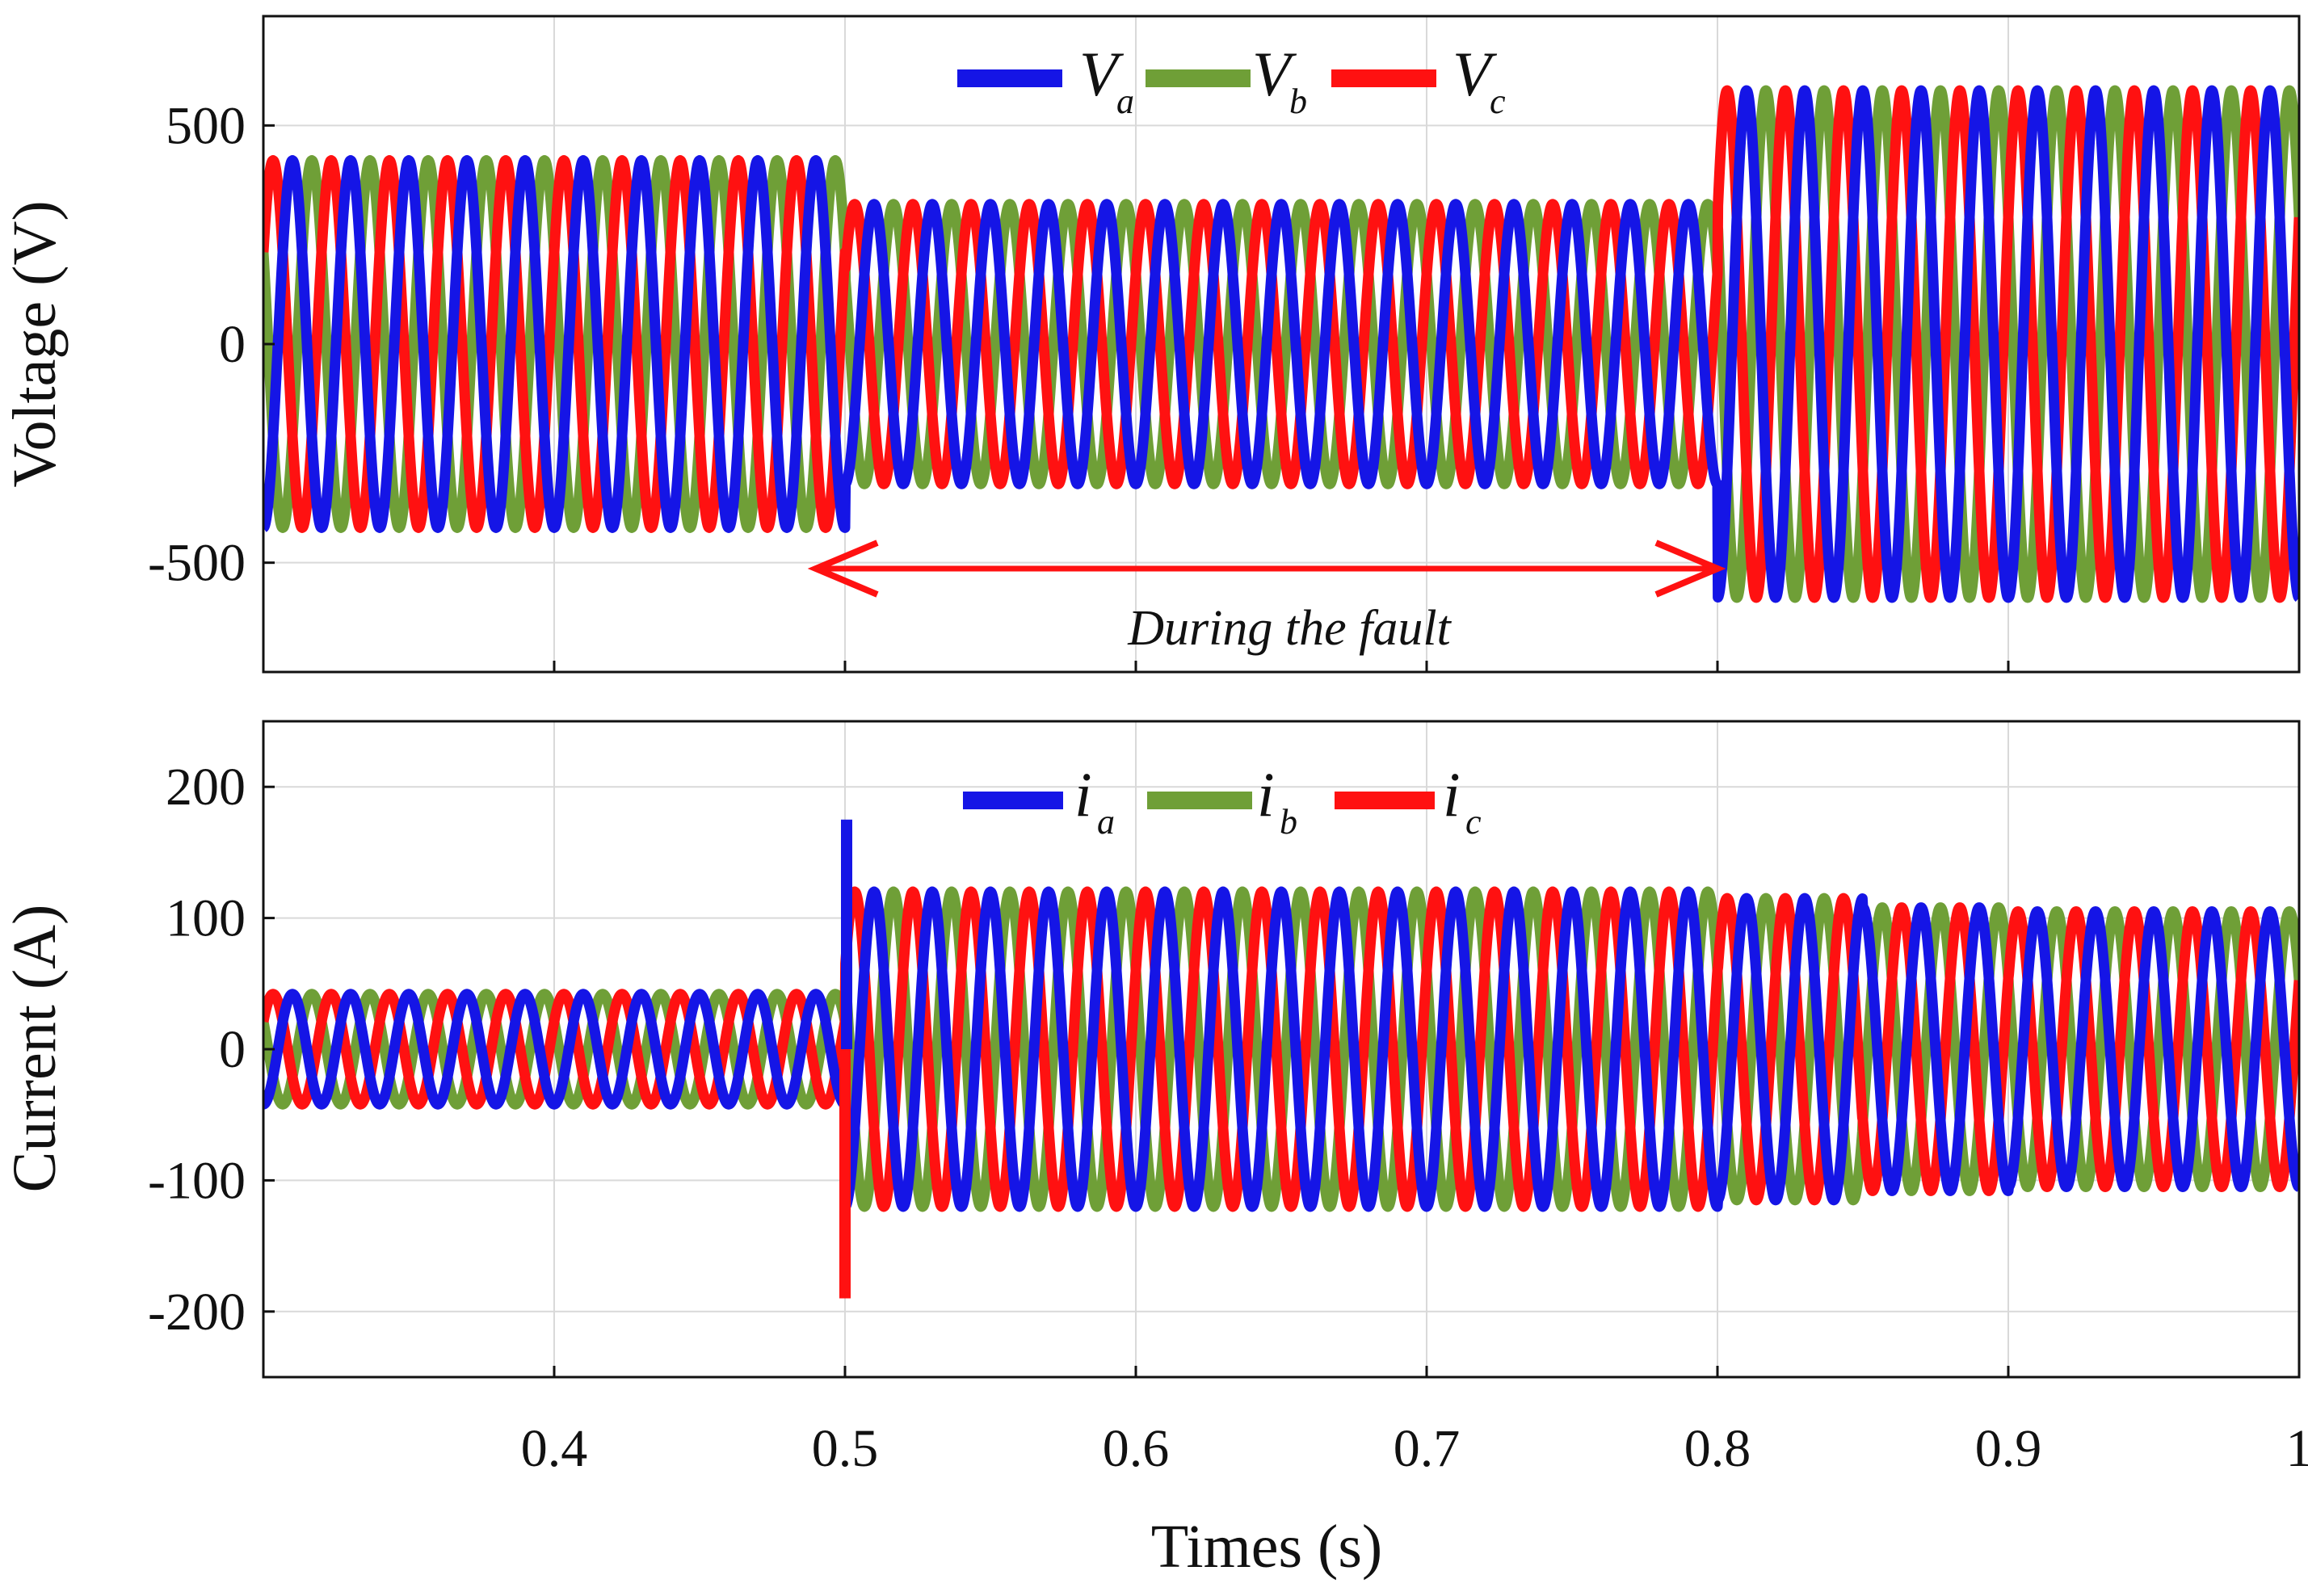 This screenshot has width=2308, height=1596. What do you see at coordinates (1384, 78) in the screenshot?
I see `legend-swatch-vc` at bounding box center [1384, 78].